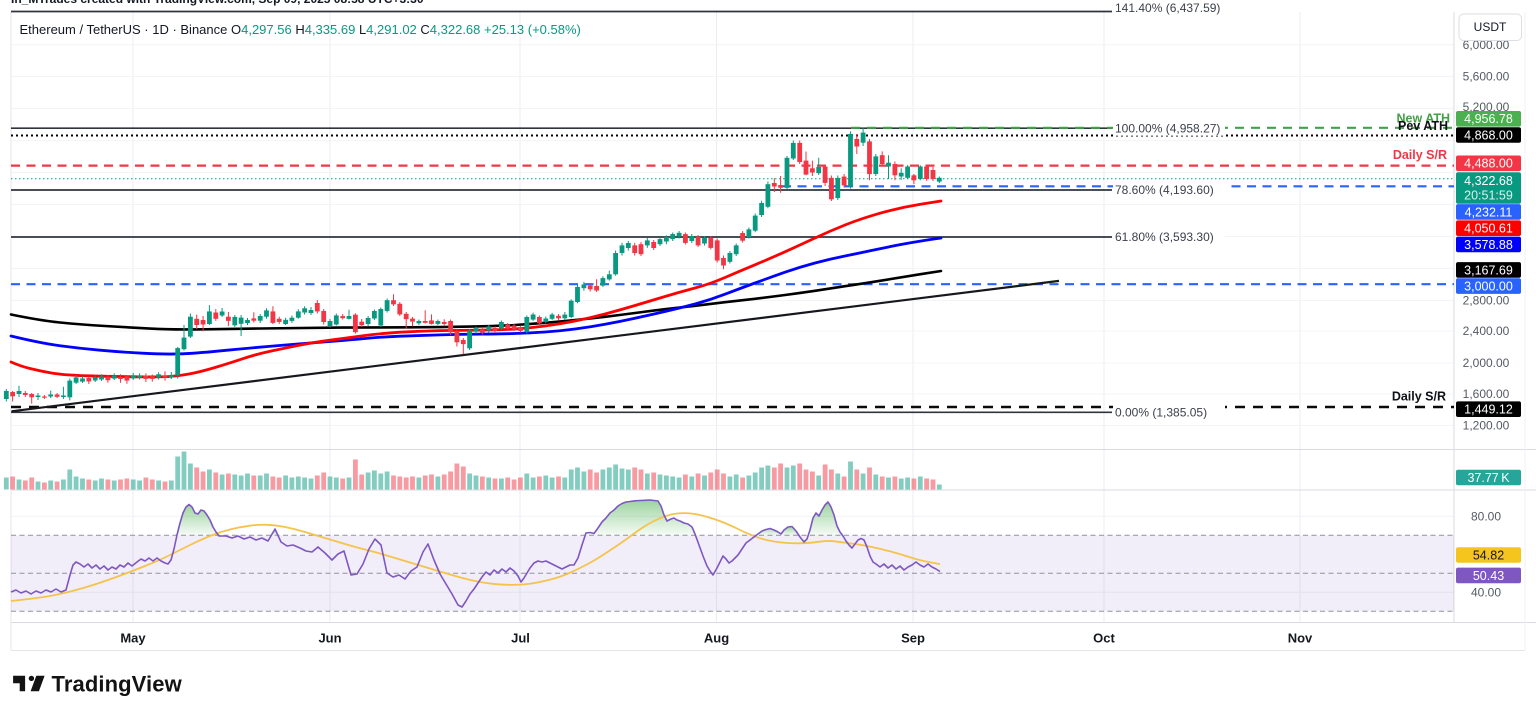 The image size is (1536, 716). I want to click on svg-text: 2,000.00, so click(1486, 363).